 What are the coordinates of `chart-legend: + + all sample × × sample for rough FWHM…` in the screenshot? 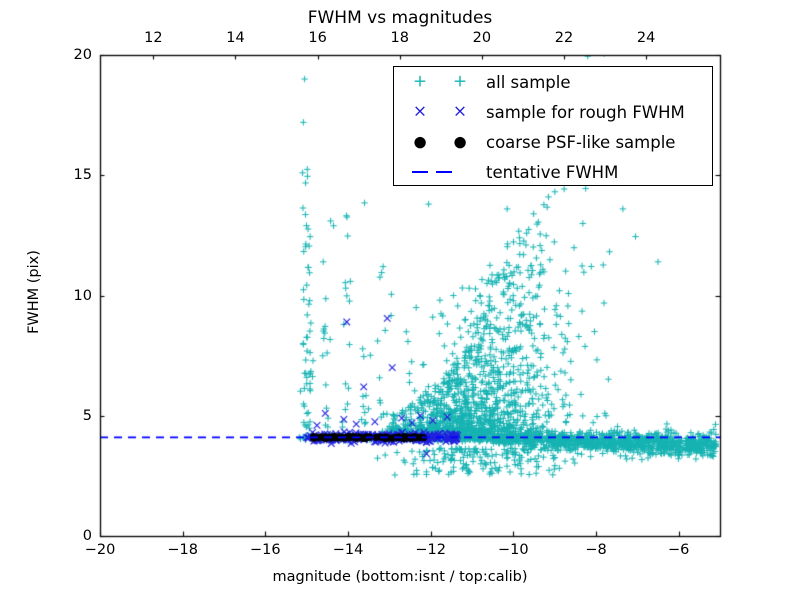 It's located at (553, 126).